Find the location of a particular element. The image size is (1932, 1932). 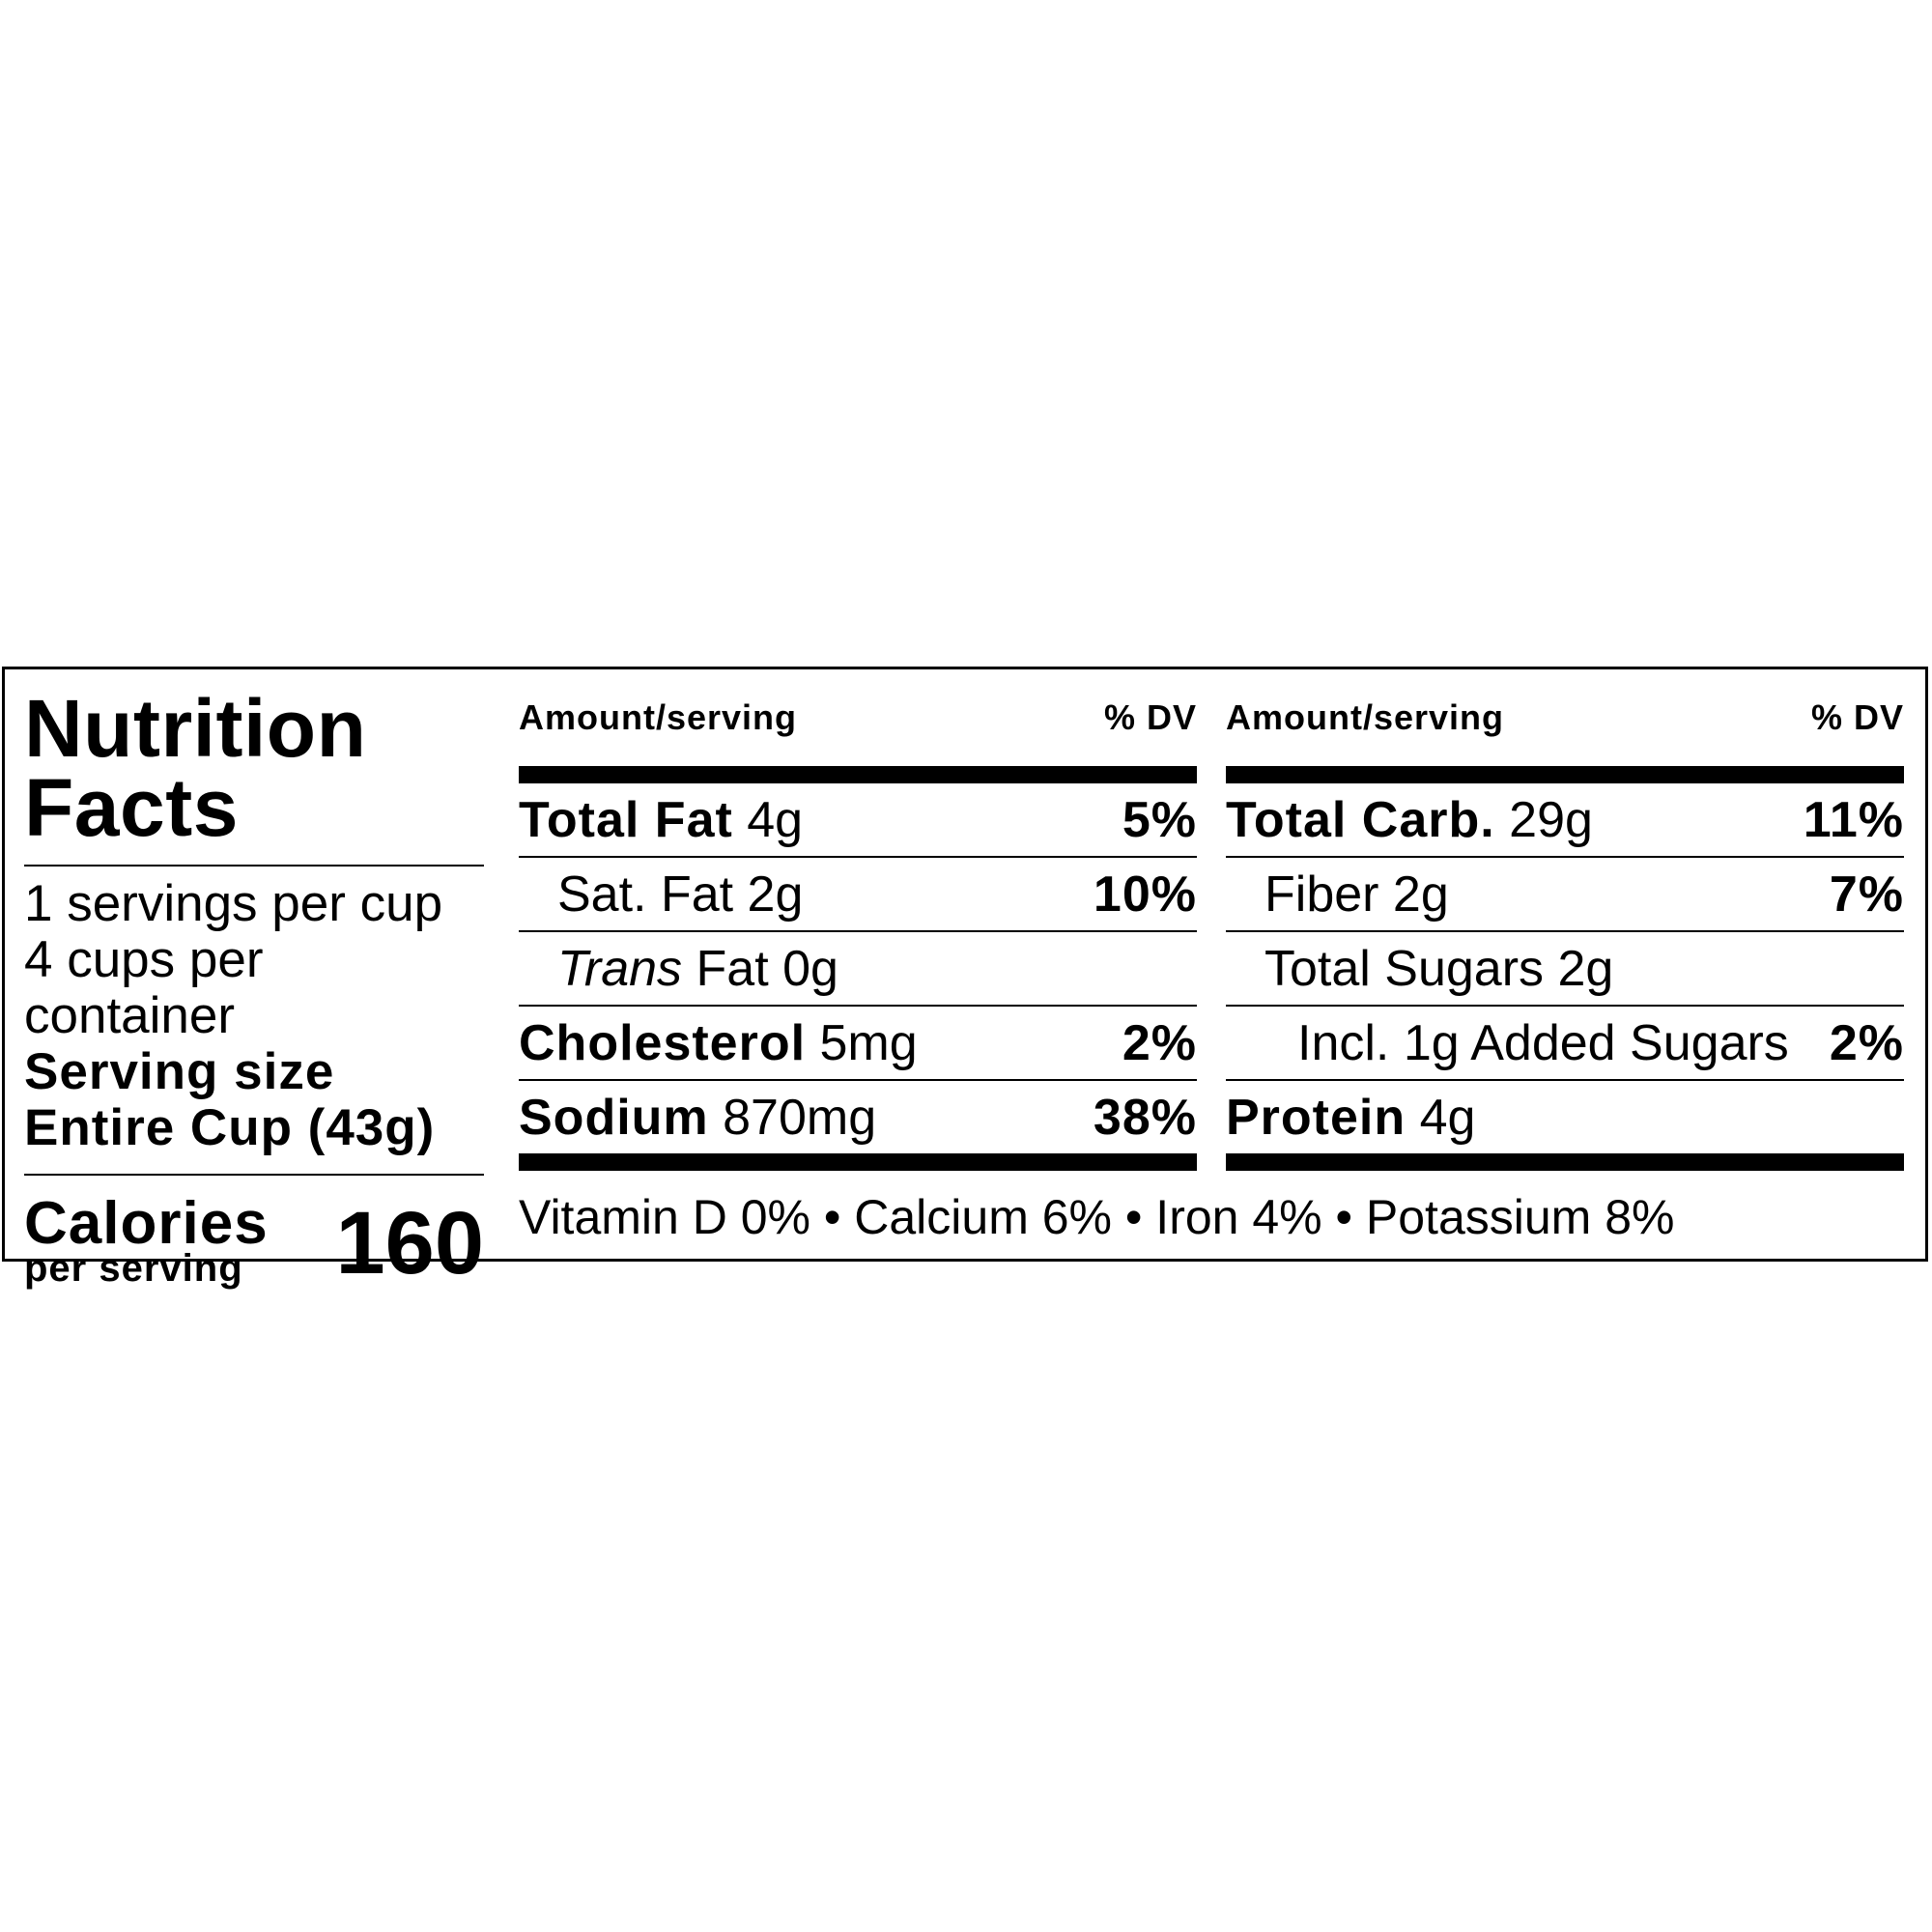

nutrient-row-total-fat: Total Fat 4g 5% is located at coordinates (858, 820).